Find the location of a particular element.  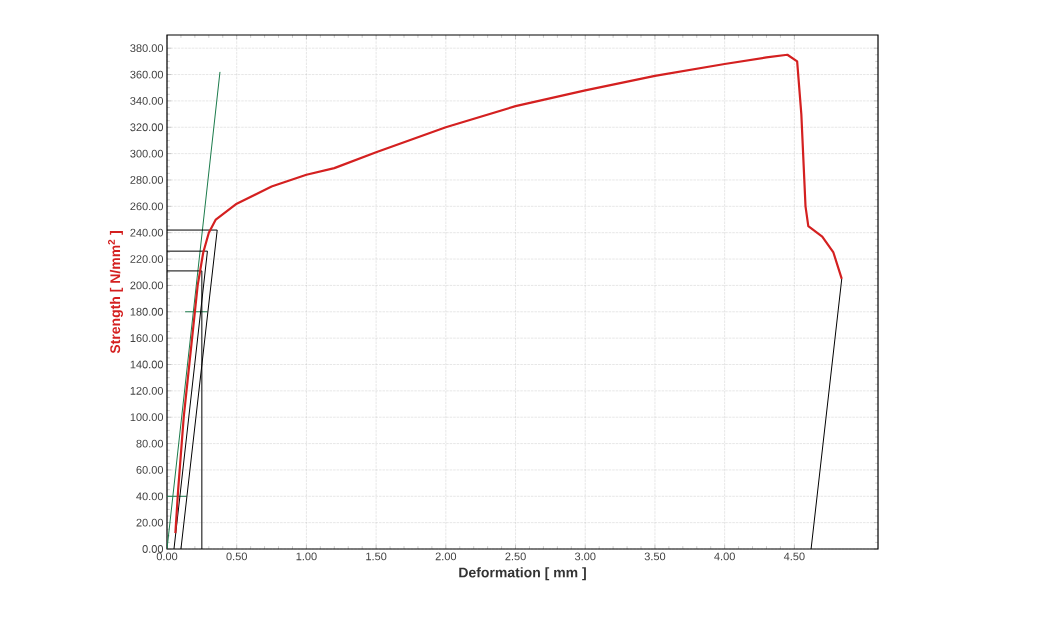

y-tick-label: 40.00 is located at coordinates (150, 496).